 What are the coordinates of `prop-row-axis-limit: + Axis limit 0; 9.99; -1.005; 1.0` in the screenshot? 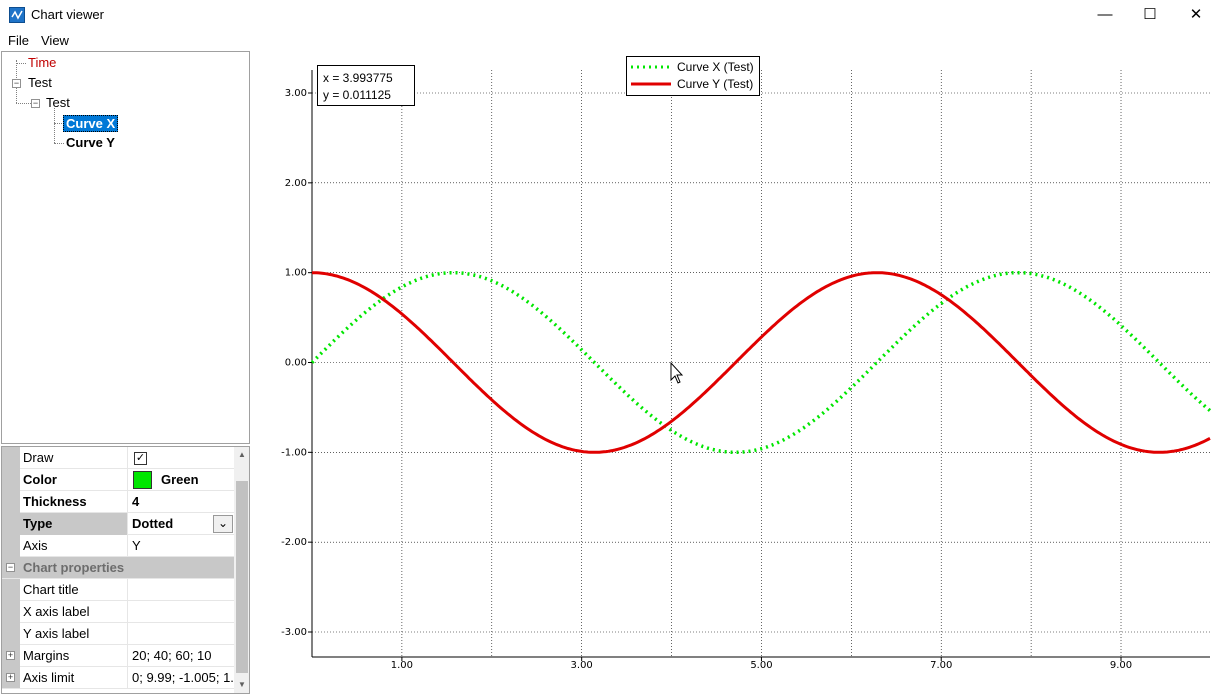 It's located at (118, 678).